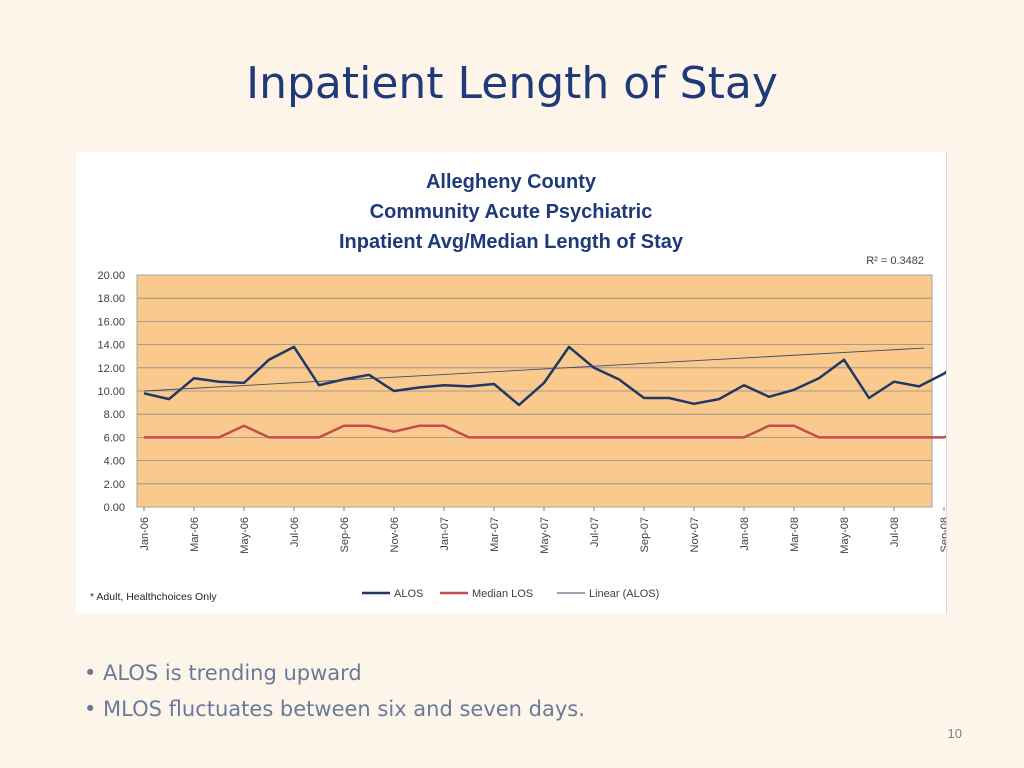 Image resolution: width=1024 pixels, height=768 pixels. What do you see at coordinates (595, 532) in the screenshot?
I see `x-tick-label: Jul-07` at bounding box center [595, 532].